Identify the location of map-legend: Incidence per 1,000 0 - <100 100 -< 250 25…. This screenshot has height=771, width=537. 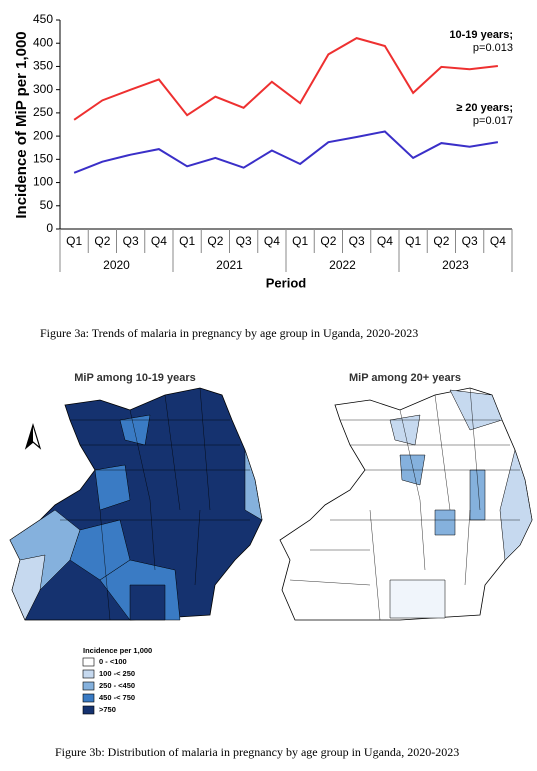
(117, 680).